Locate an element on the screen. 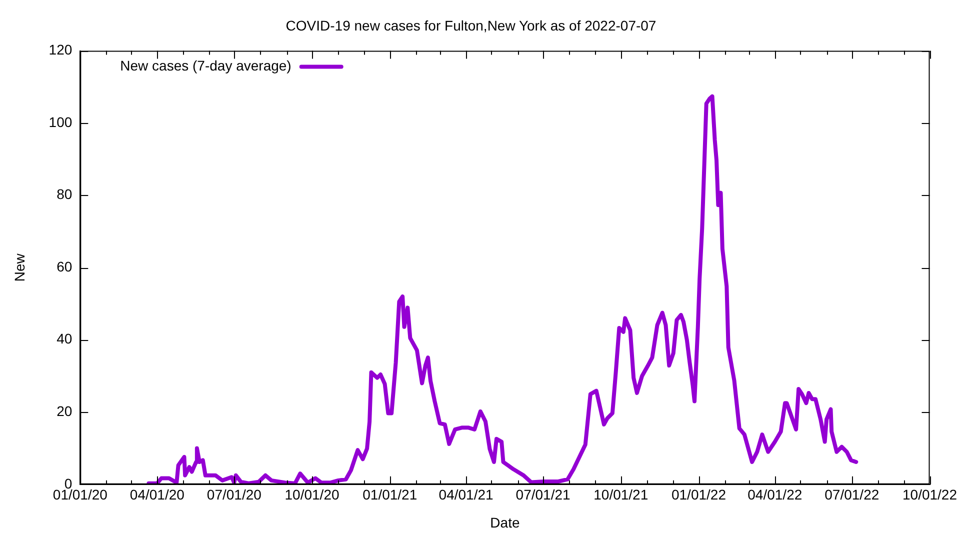  y-tick-label: 60 is located at coordinates (64, 266).